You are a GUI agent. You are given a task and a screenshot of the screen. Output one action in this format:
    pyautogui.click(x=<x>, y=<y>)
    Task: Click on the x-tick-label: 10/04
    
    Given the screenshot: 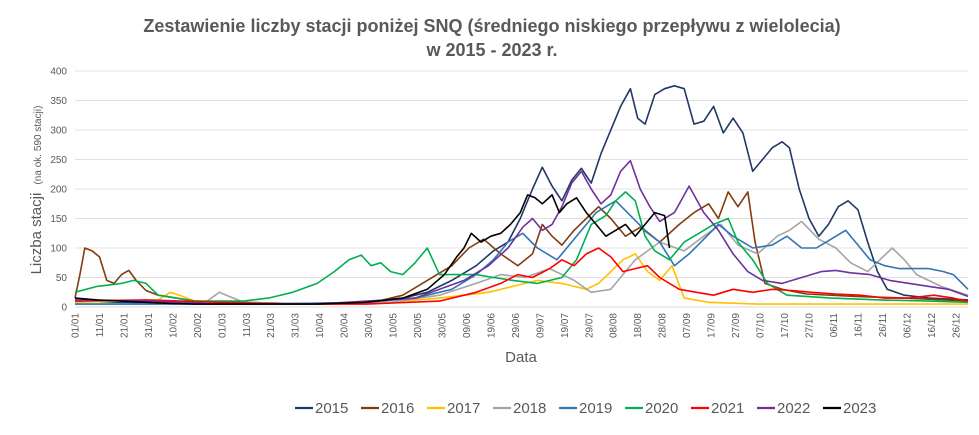 What is the action you would take?
    pyautogui.click(x=320, y=325)
    